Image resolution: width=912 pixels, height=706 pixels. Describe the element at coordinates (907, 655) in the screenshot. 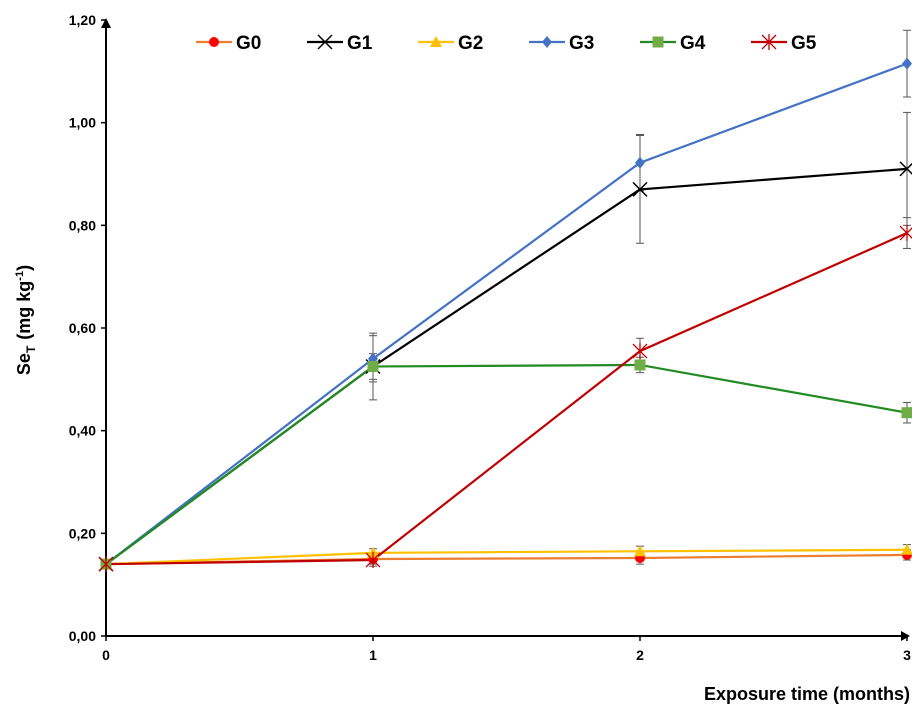

I see `x-tick-label: 3` at that location.